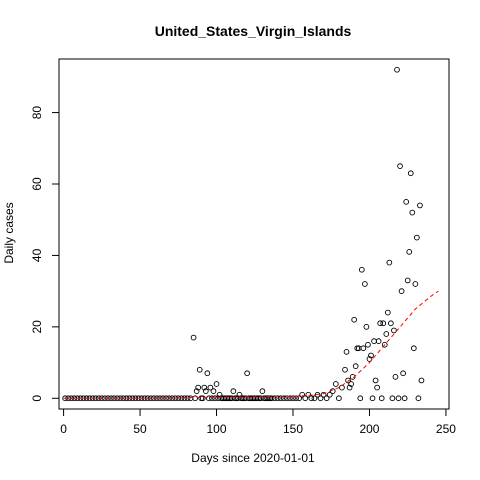  I want to click on x-tick-label: 0, so click(63, 429).